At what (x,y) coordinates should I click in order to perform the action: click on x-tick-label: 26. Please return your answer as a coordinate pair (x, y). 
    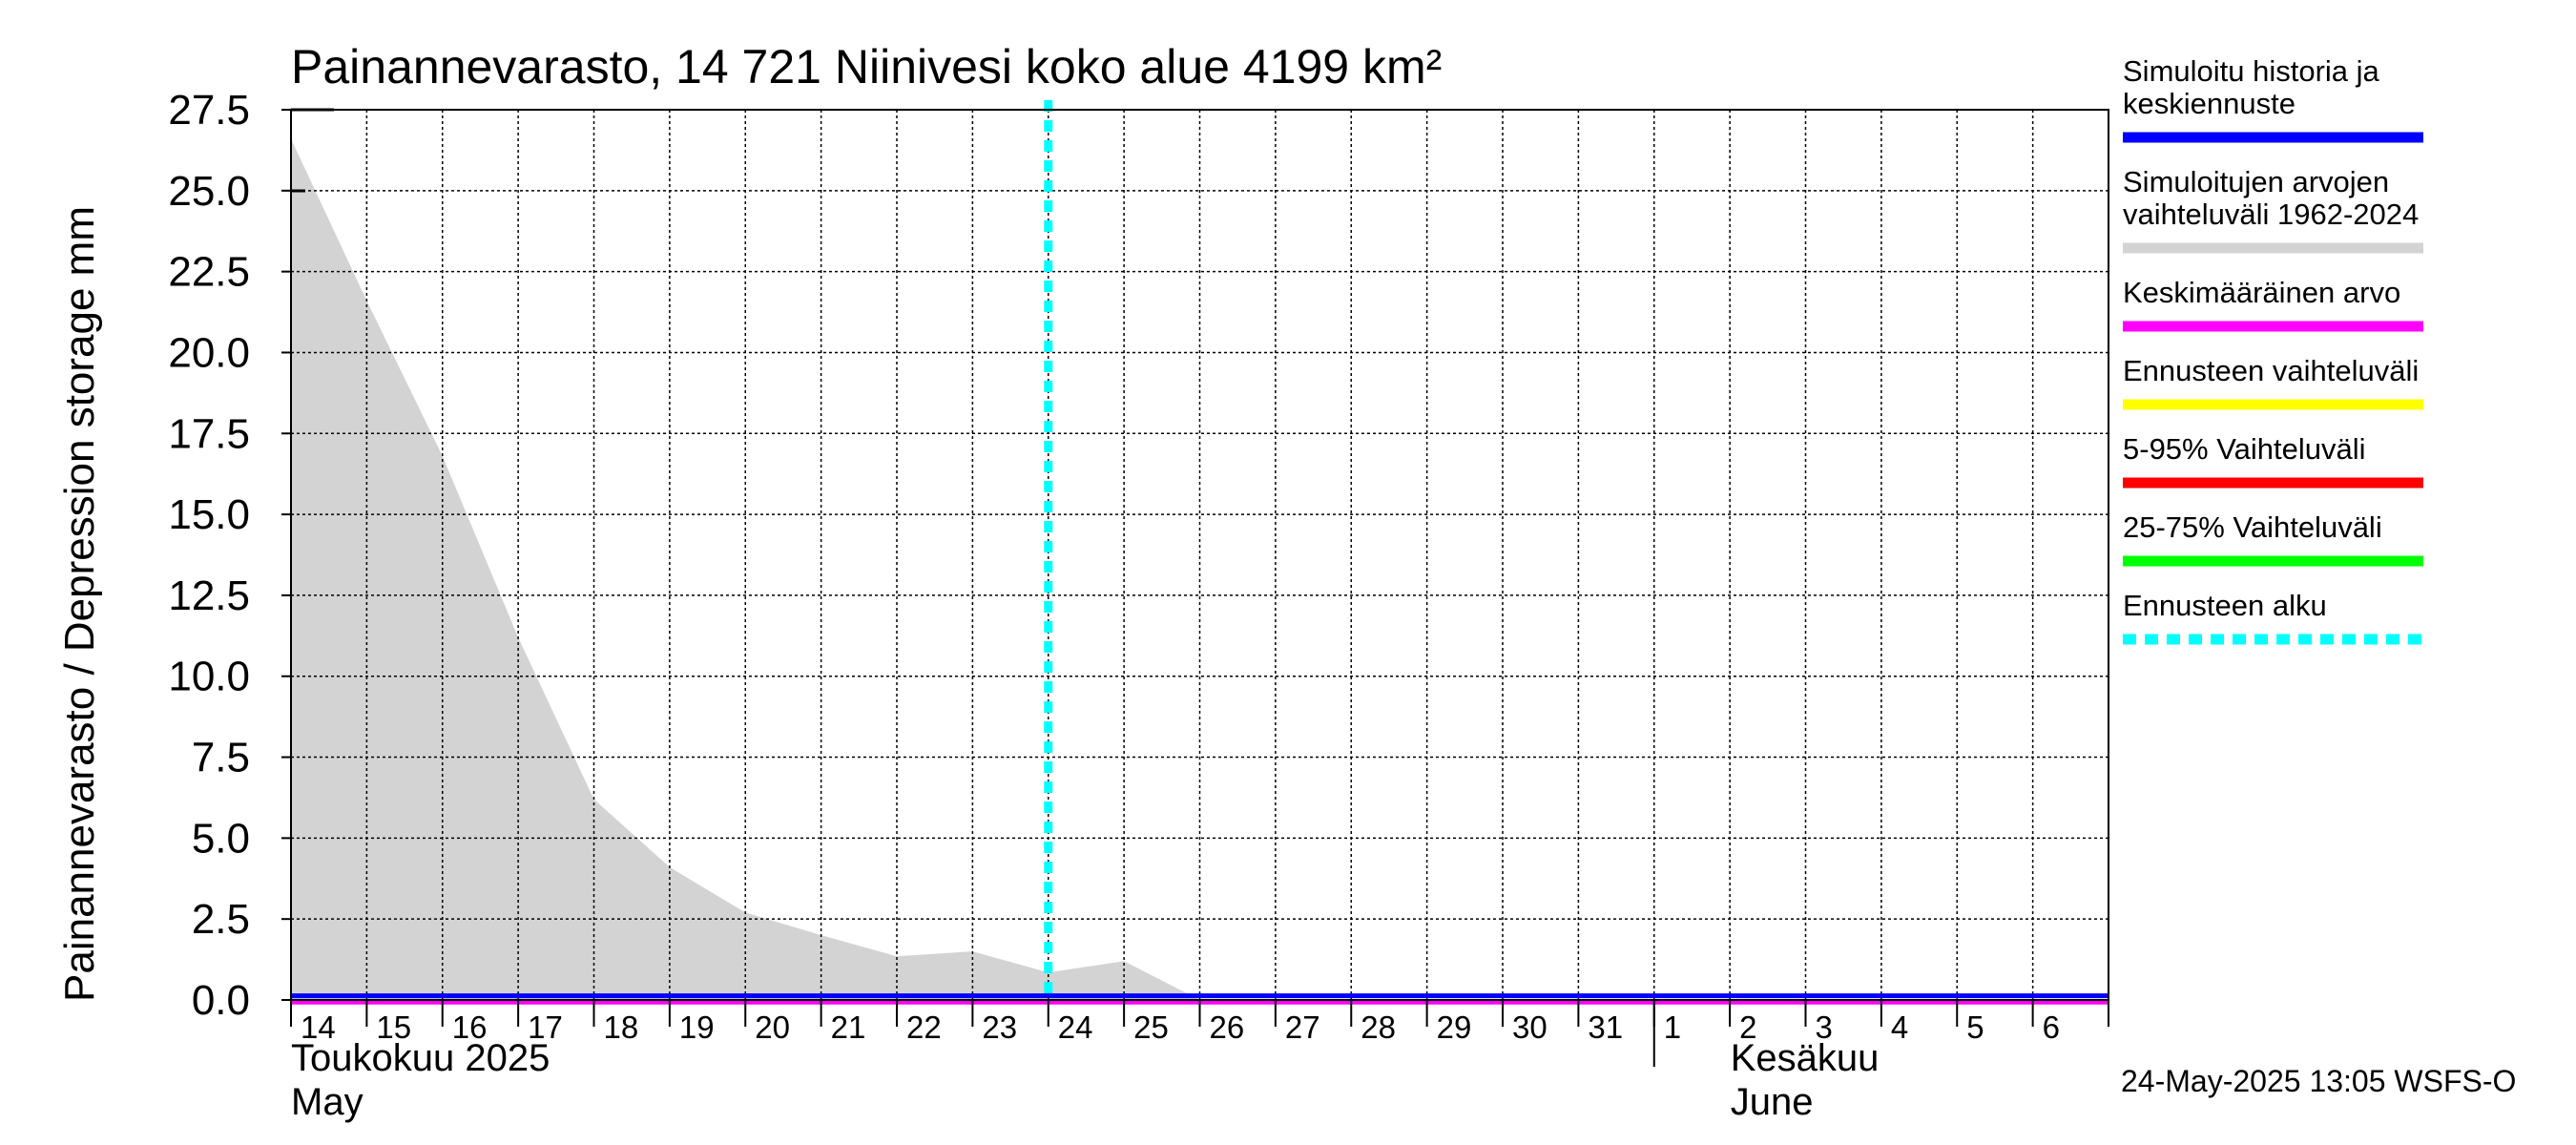
    Looking at the image, I should click on (1227, 1027).